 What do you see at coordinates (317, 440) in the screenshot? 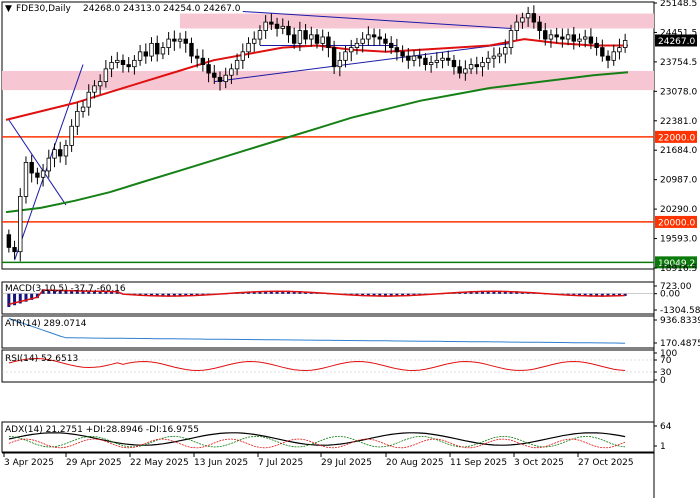
I see `adx-indicator` at bounding box center [317, 440].